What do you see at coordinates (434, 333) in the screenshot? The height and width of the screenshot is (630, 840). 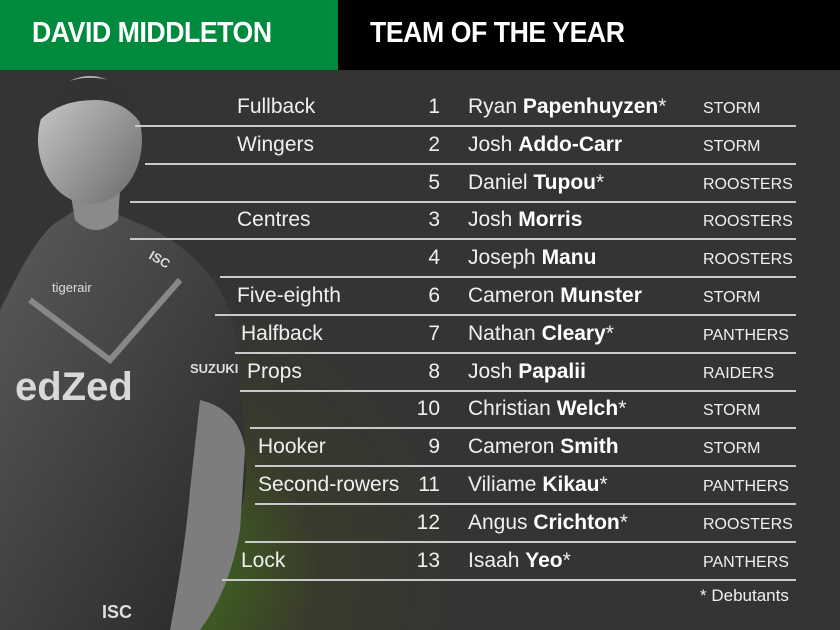 I see `jersey-number: 7` at bounding box center [434, 333].